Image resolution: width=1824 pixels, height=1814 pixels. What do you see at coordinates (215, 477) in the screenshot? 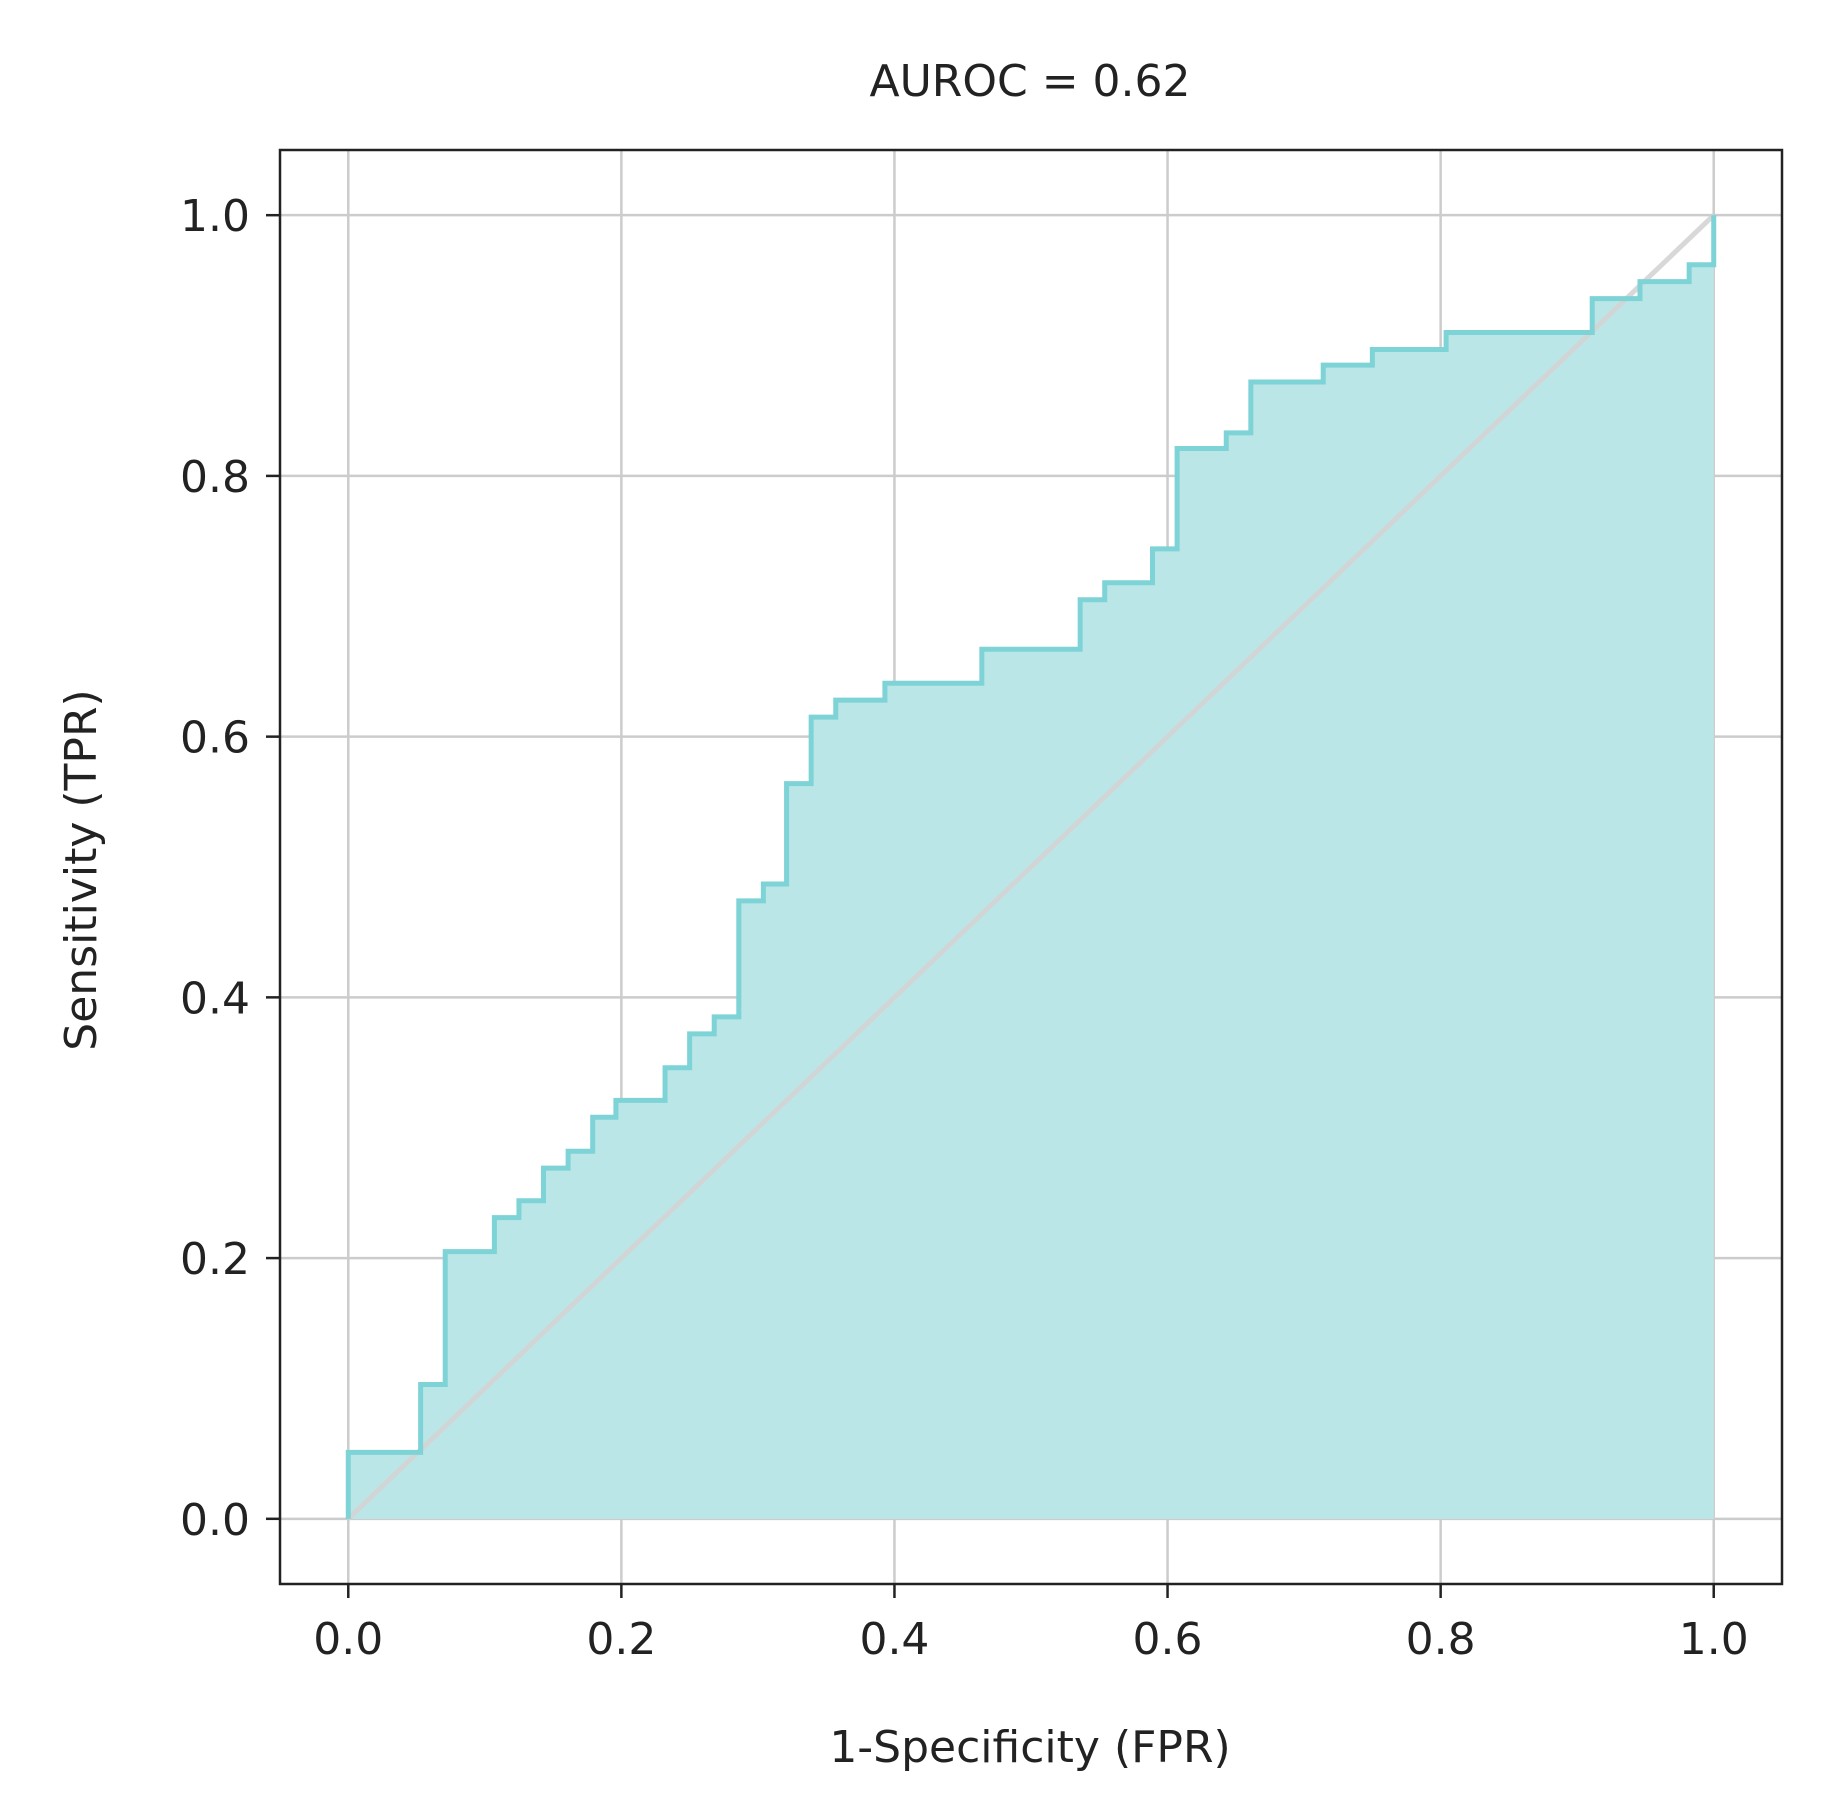
I see `y-tick-label-4: 0.8` at bounding box center [215, 477].